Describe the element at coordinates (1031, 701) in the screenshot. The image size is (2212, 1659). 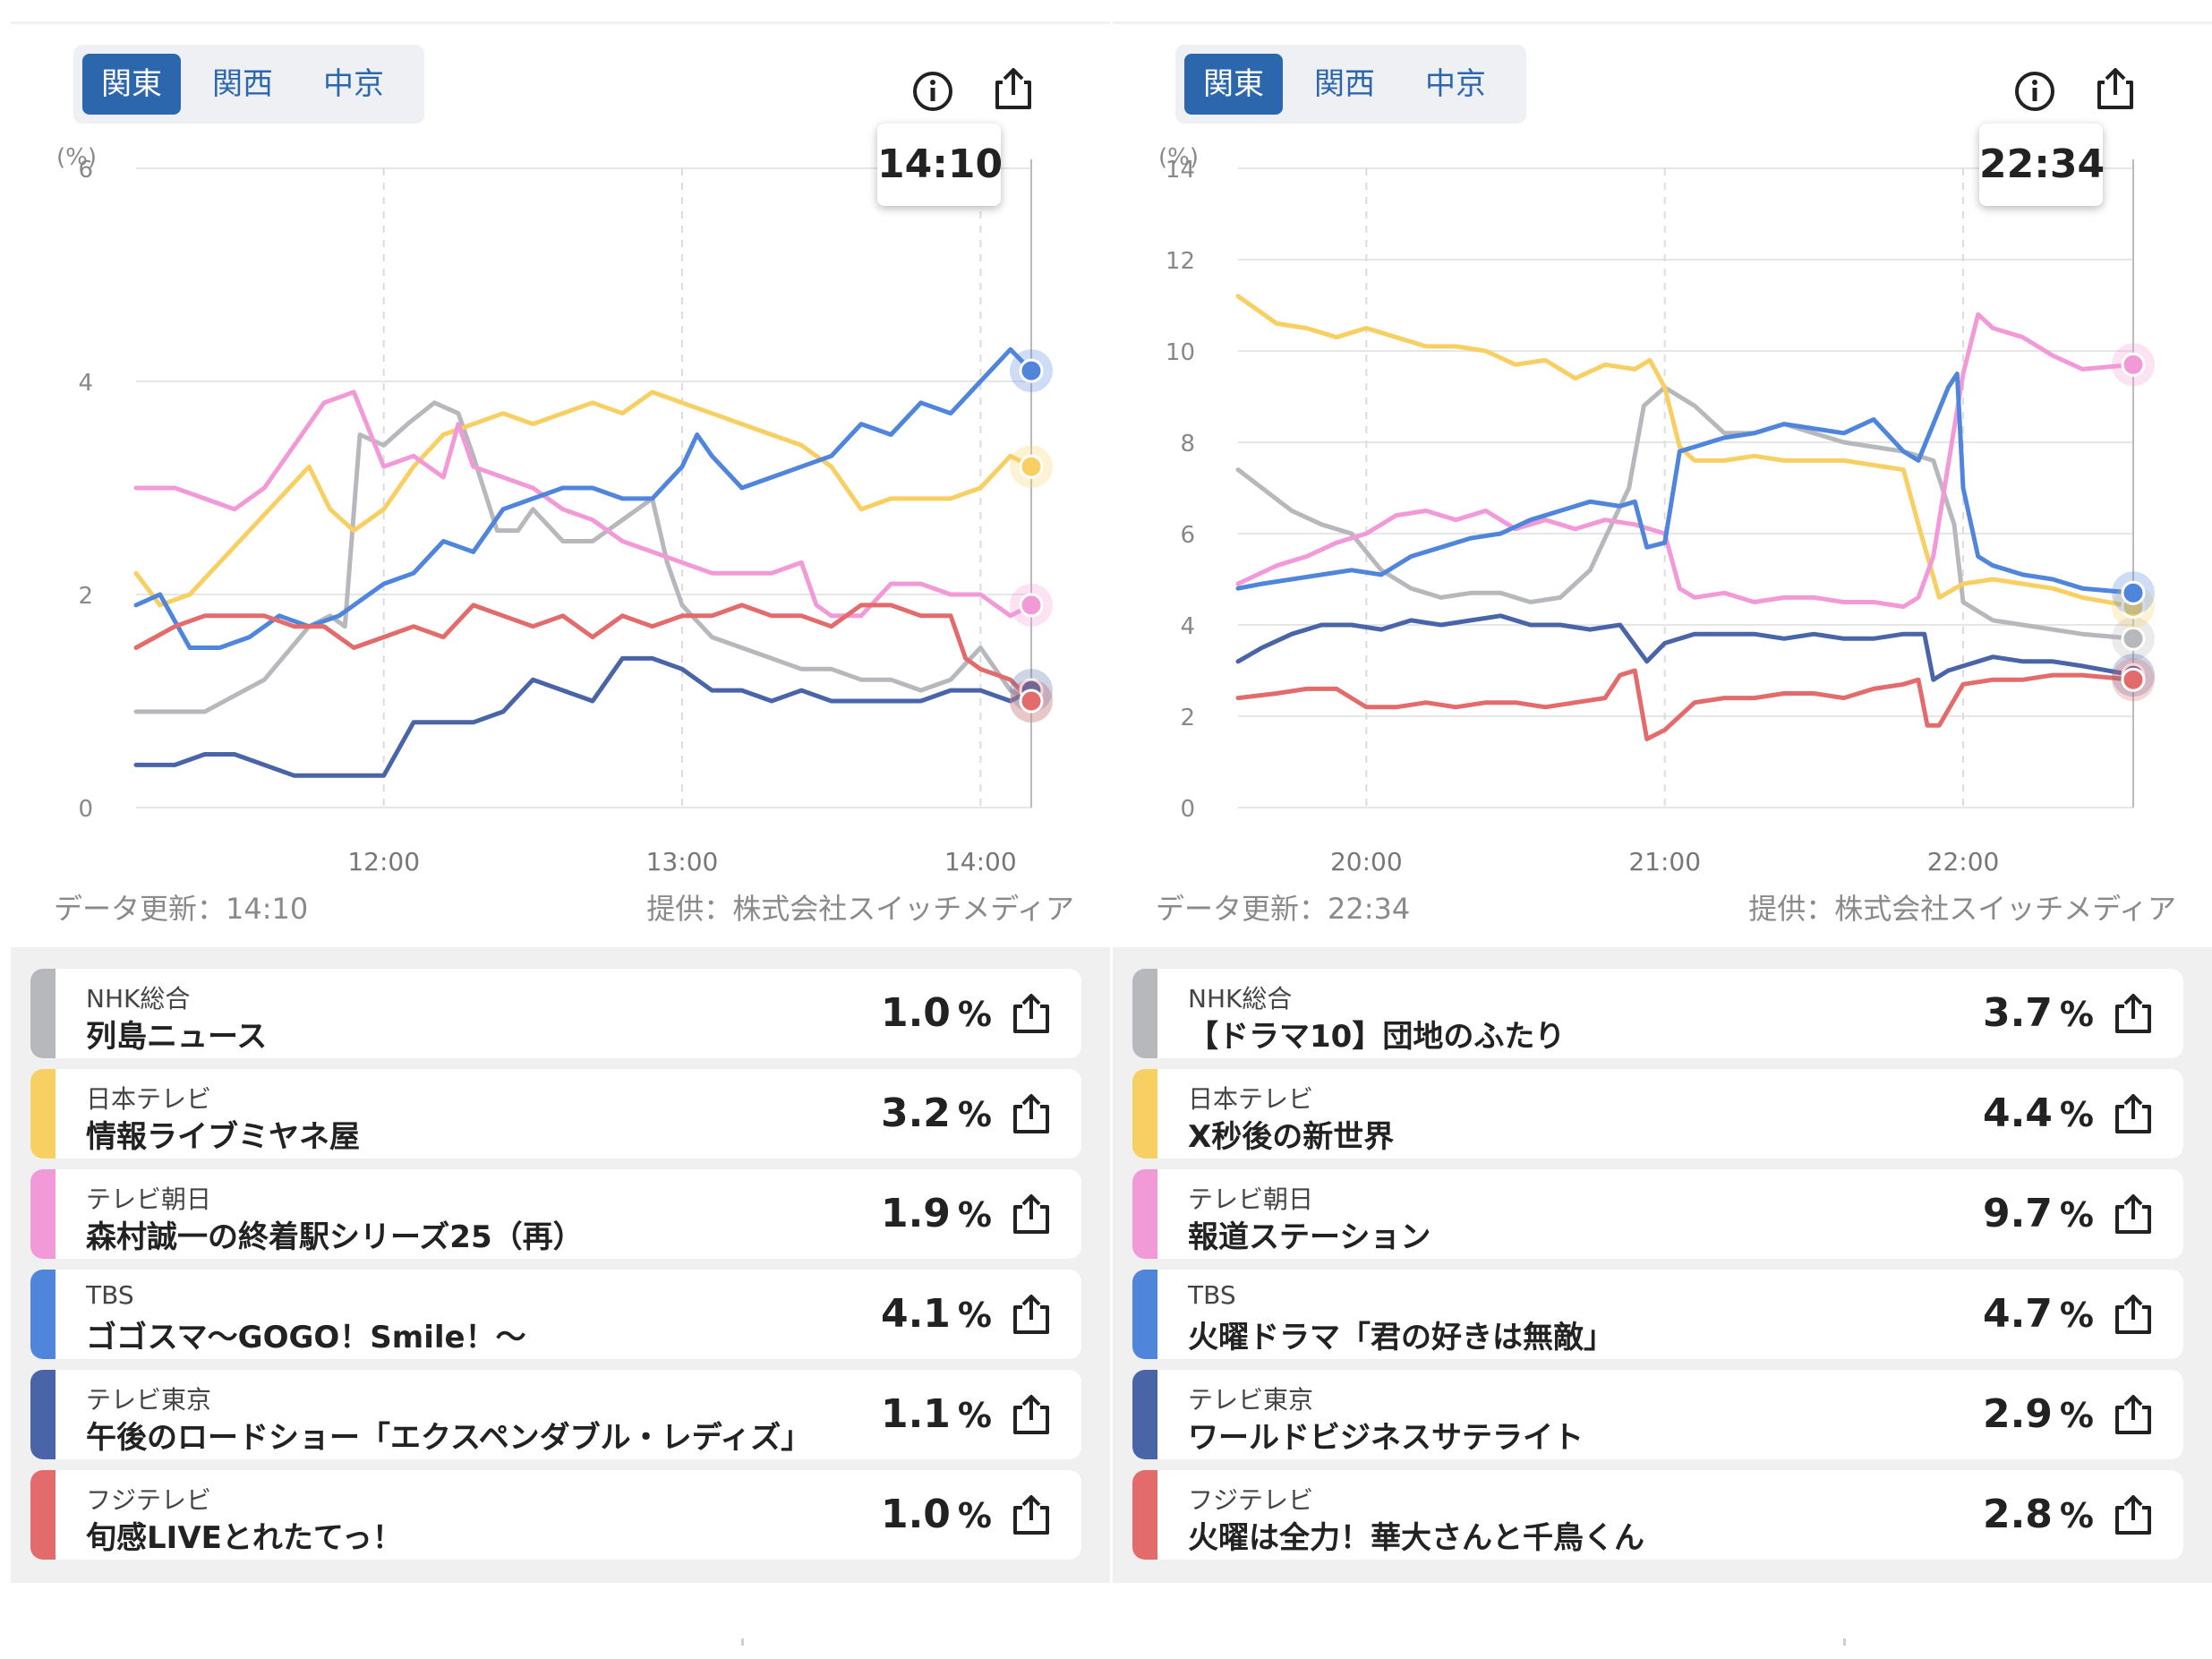
I see `series-marker-cx` at that location.